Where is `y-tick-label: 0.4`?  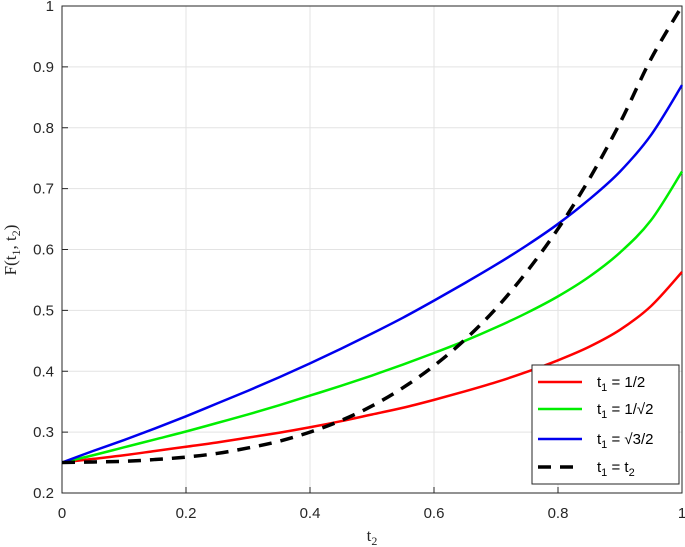 y-tick-label: 0.4 is located at coordinates (43, 371).